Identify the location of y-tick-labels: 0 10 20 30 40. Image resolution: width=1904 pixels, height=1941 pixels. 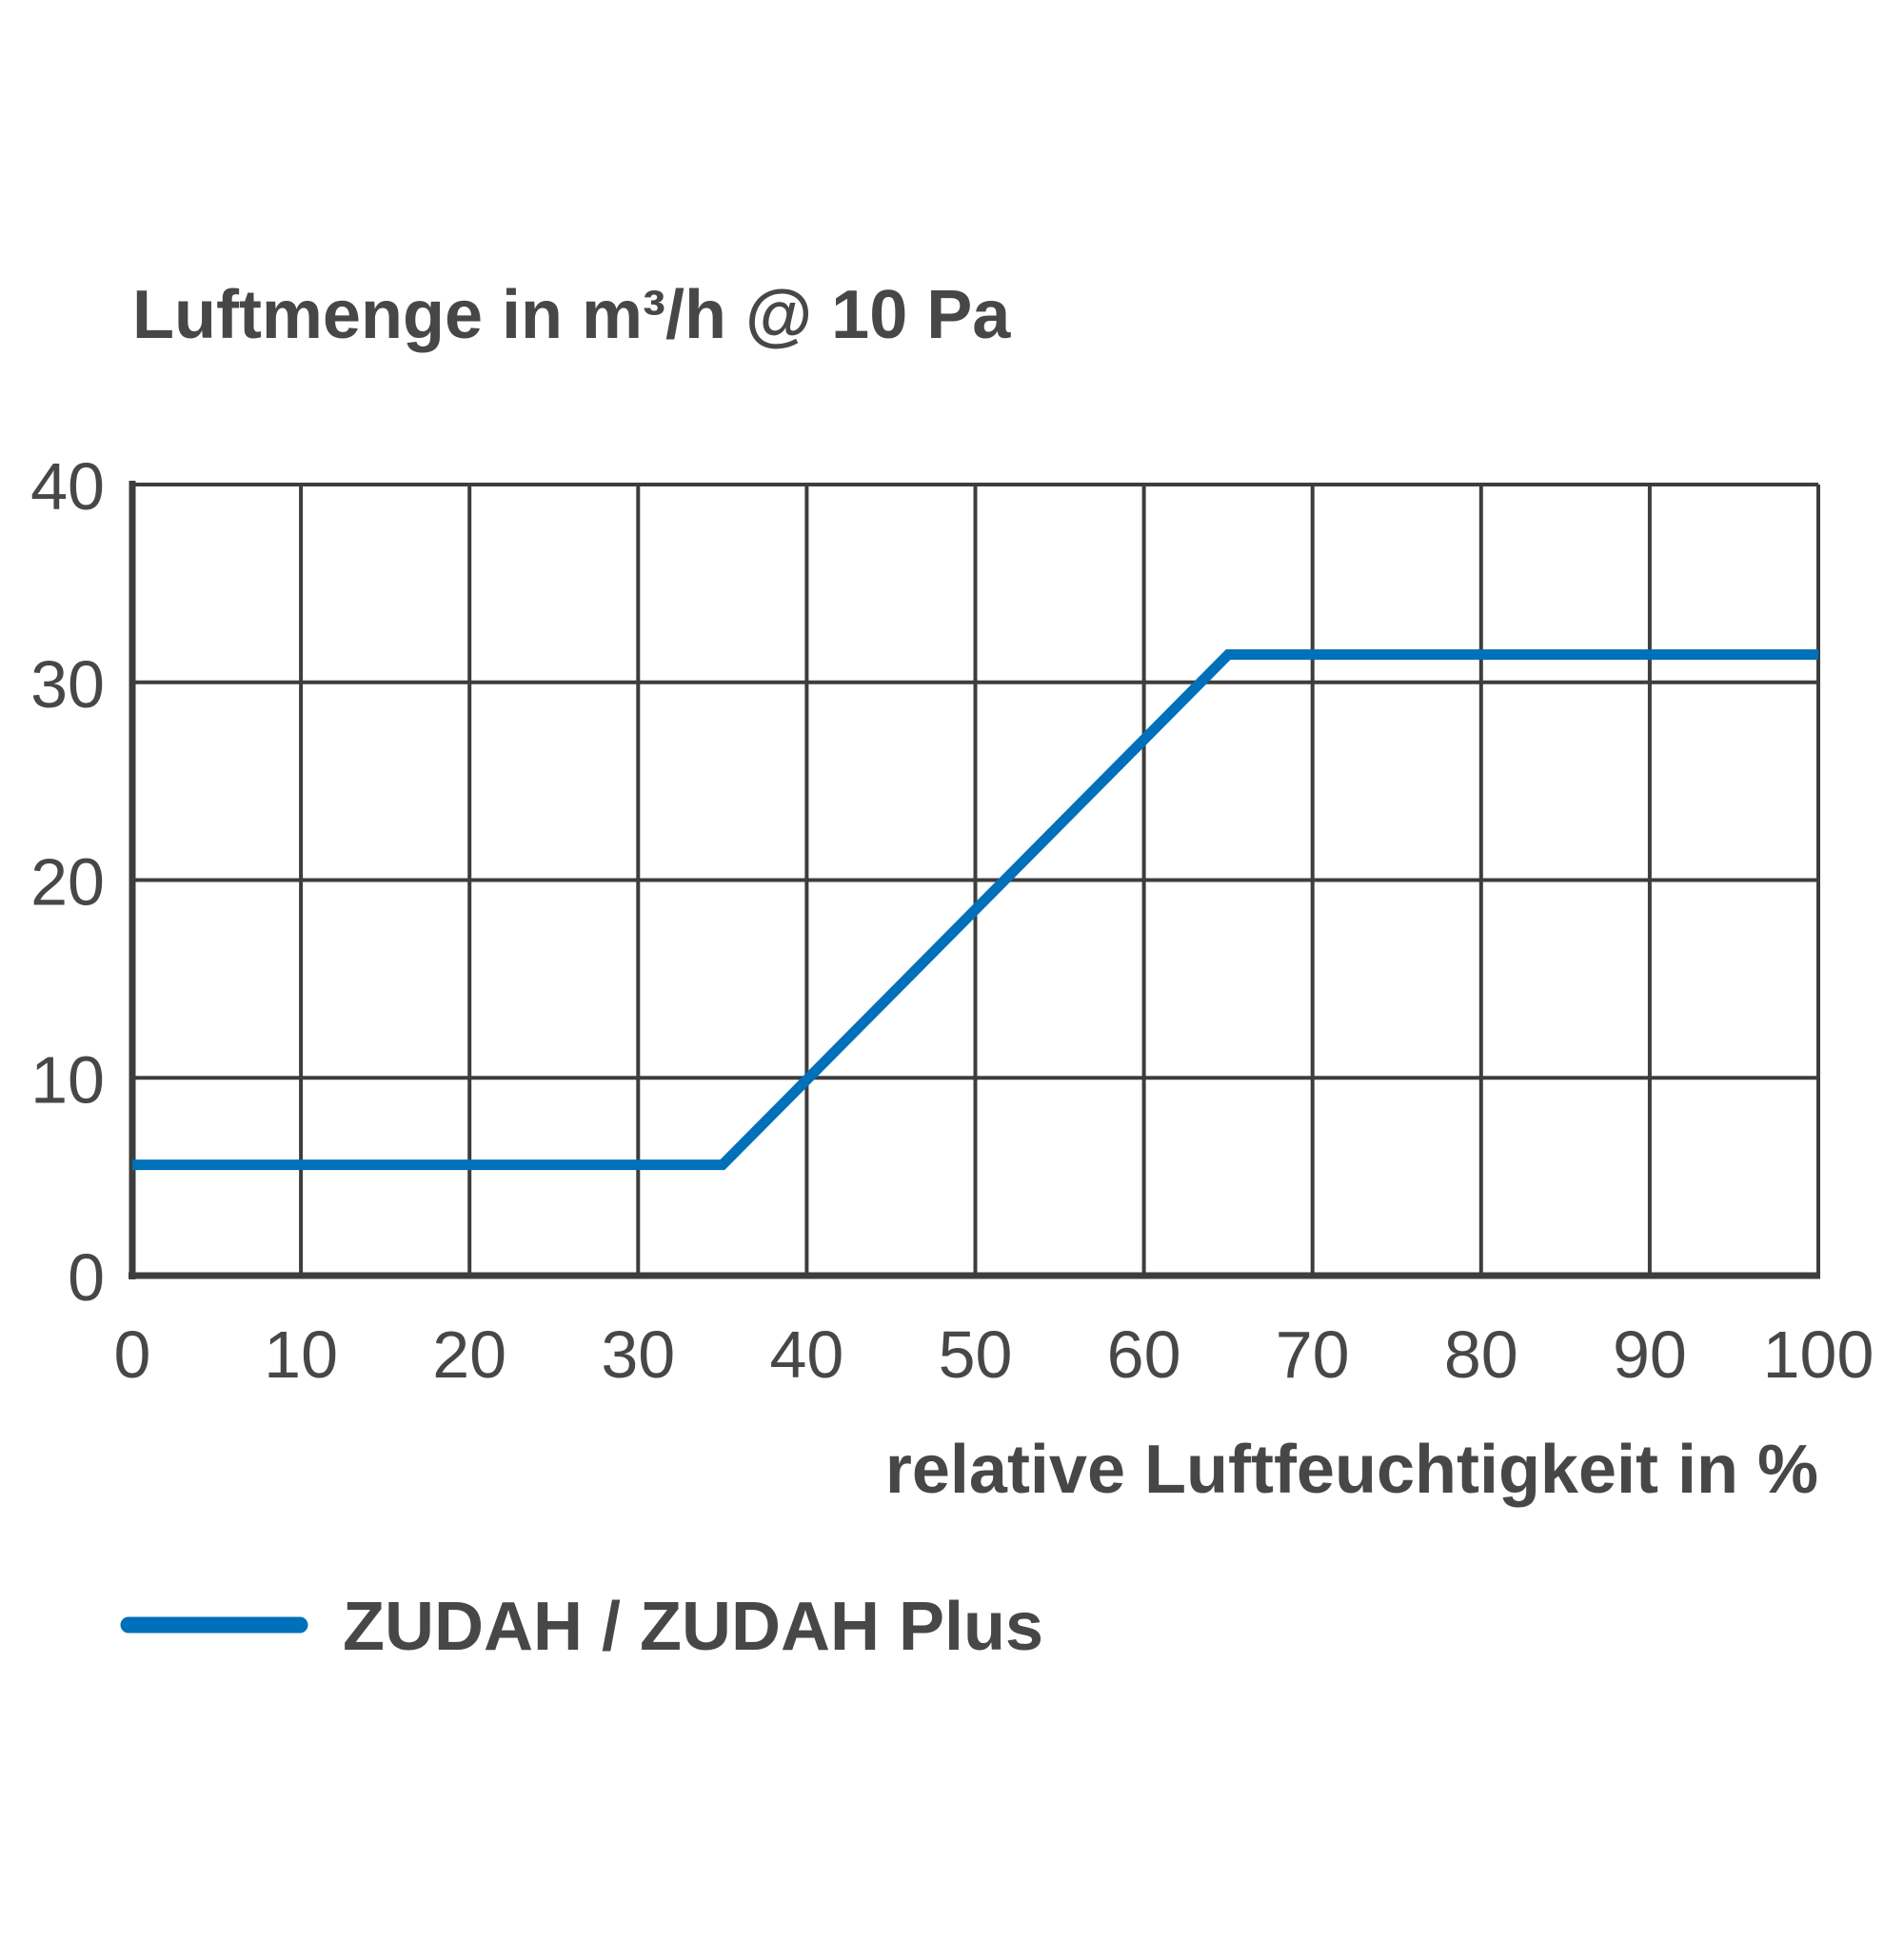
(67, 882).